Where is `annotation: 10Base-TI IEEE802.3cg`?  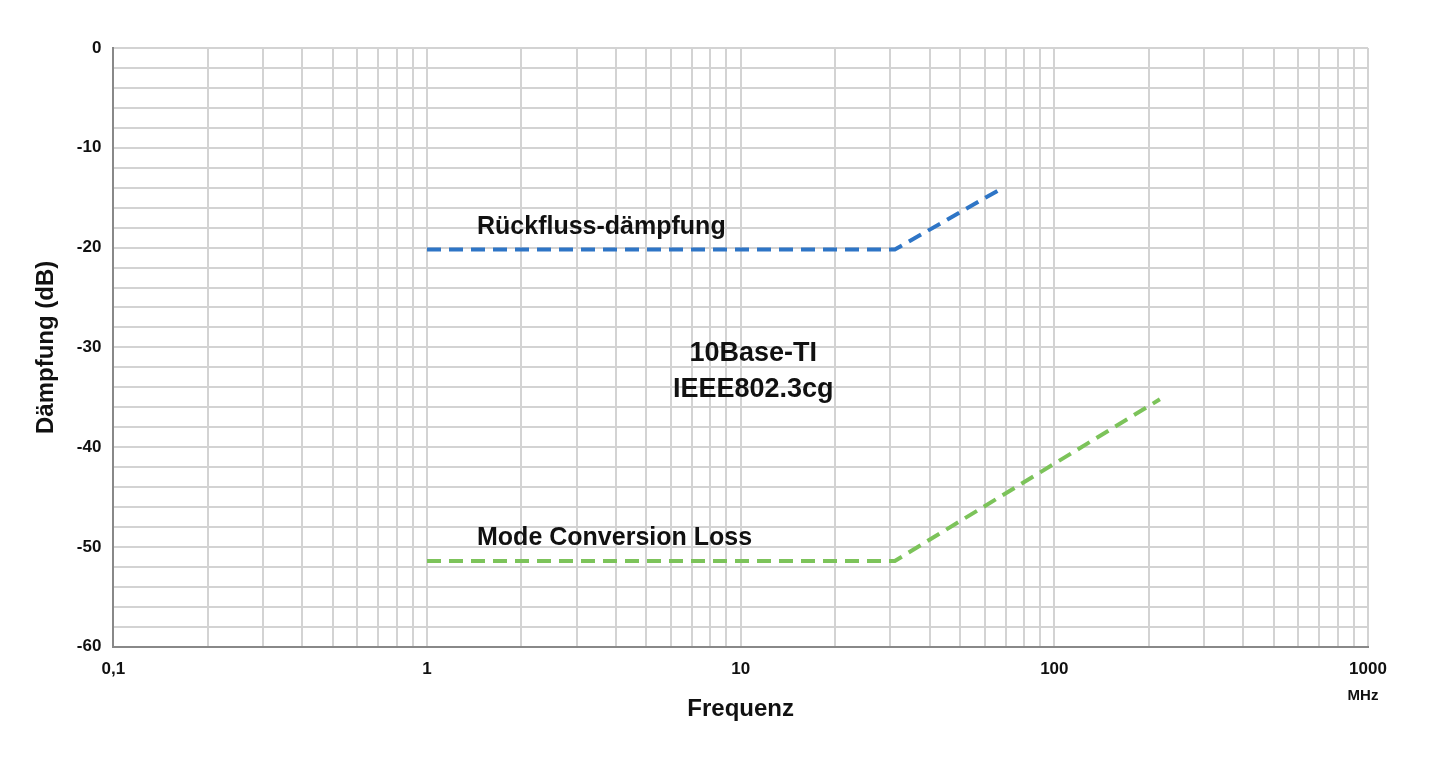 annotation: 10Base-TI IEEE802.3cg is located at coordinates (753, 369).